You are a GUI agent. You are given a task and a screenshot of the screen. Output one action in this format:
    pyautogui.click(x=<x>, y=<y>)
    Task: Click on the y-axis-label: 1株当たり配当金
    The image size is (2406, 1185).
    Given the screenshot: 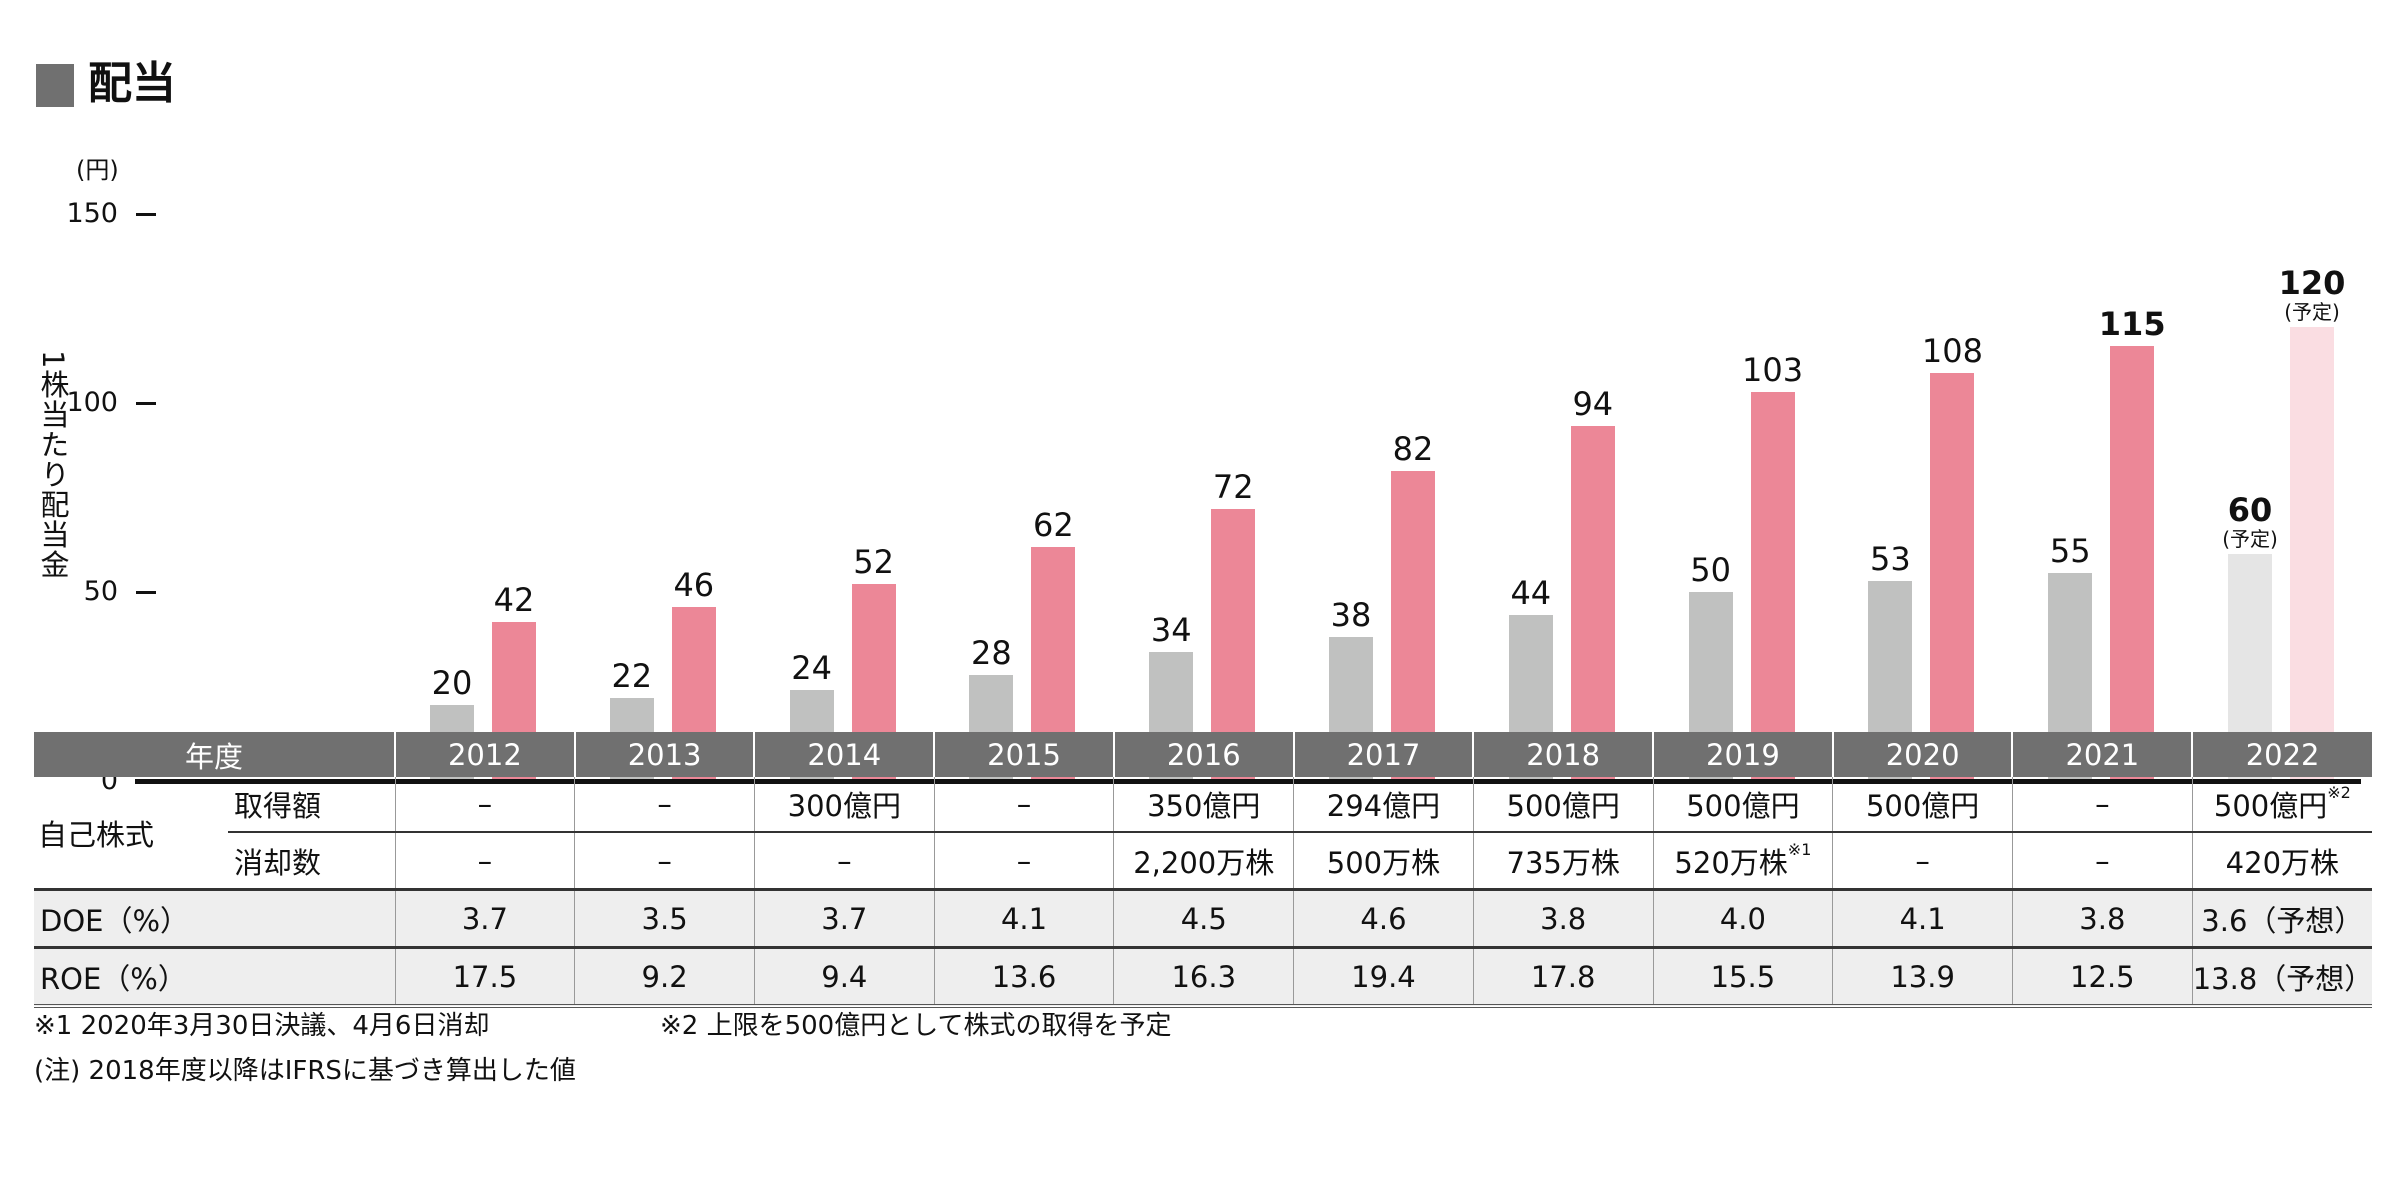 What is the action you would take?
    pyautogui.click(x=53, y=465)
    